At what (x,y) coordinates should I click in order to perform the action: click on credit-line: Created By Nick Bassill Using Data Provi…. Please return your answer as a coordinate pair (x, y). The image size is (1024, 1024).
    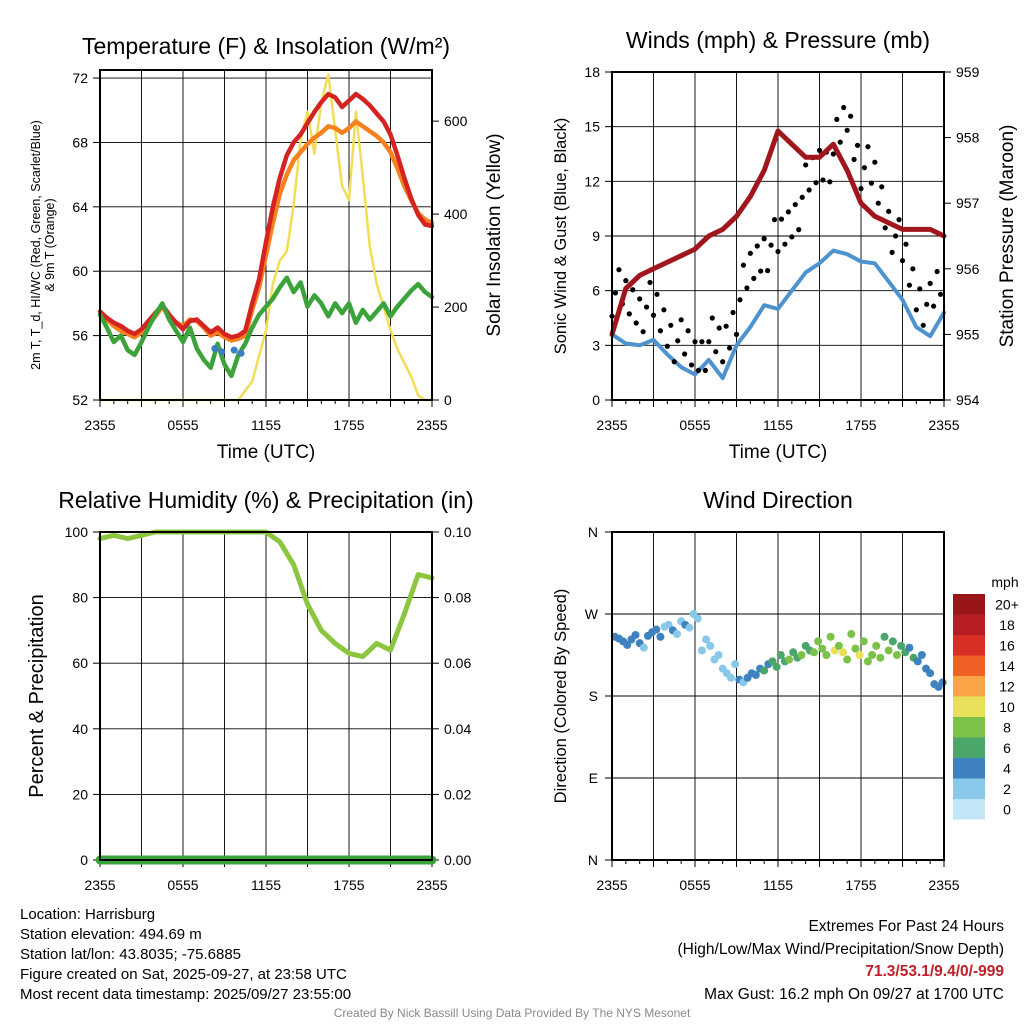
    Looking at the image, I should click on (512, 1013).